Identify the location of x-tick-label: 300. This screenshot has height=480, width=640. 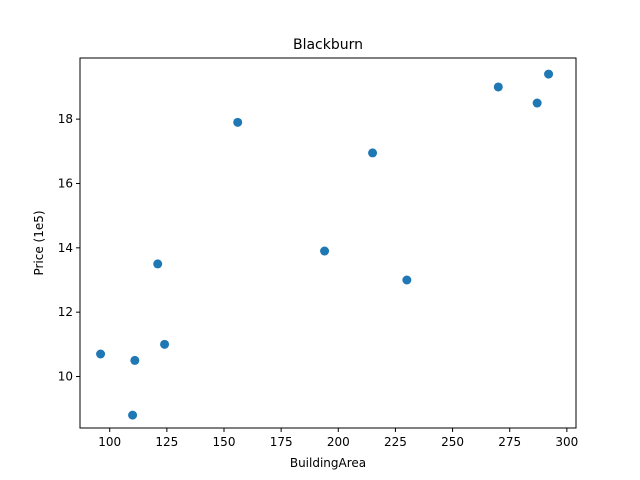
(566, 442).